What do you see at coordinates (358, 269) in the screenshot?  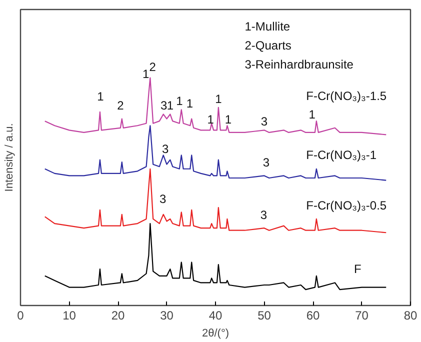 I see `series-label: F` at bounding box center [358, 269].